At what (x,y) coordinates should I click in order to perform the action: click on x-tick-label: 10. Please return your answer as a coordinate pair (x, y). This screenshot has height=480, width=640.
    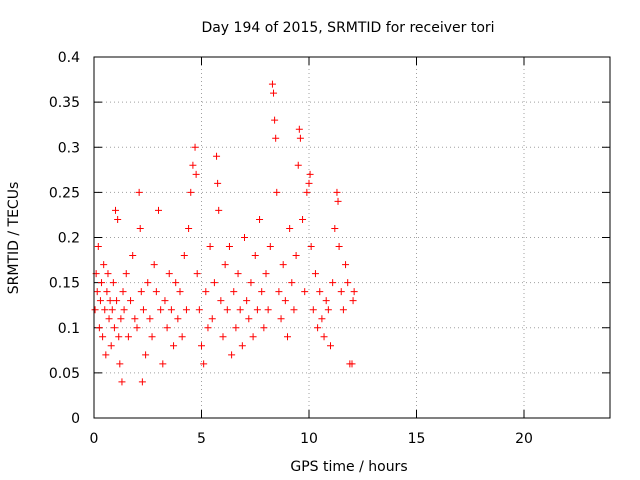
    Looking at the image, I should click on (309, 439).